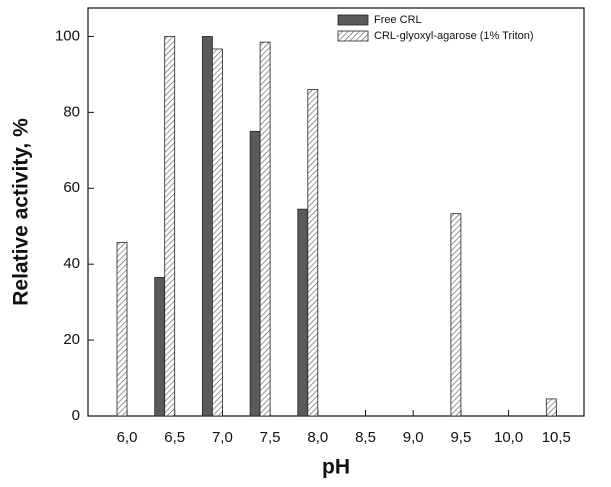  What do you see at coordinates (76, 415) in the screenshot?
I see `y-tick-label: 0` at bounding box center [76, 415].